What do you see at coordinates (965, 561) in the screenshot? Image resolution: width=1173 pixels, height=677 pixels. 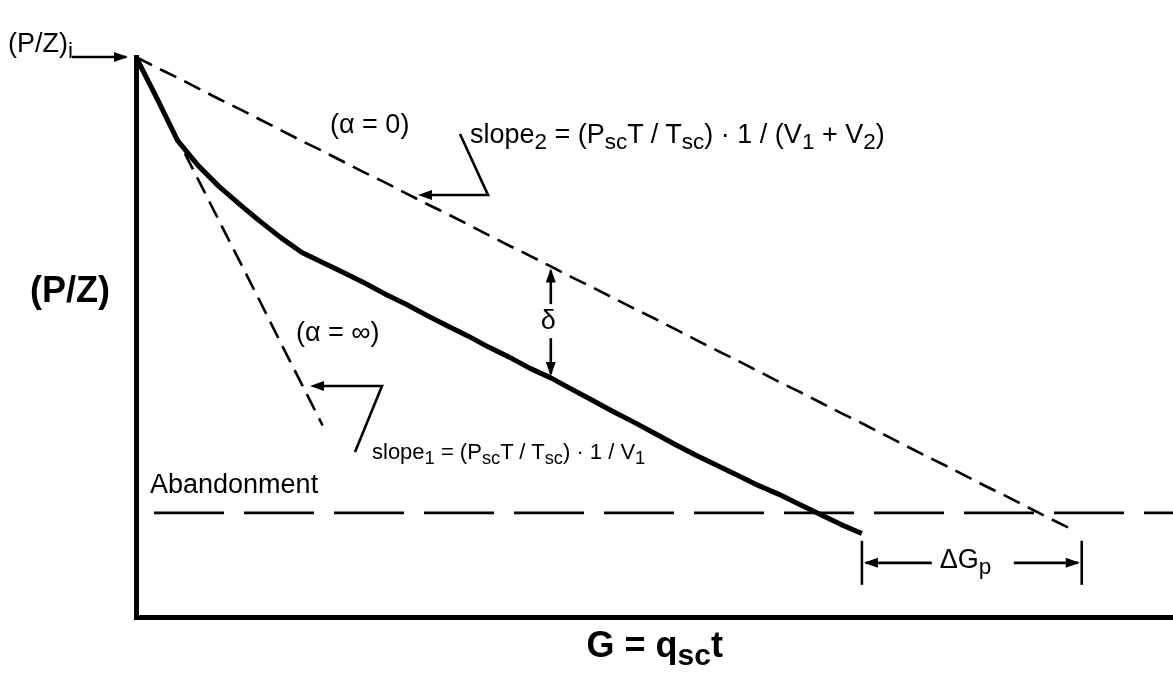 I see `annotation: ΔG$_{p}$` at bounding box center [965, 561].